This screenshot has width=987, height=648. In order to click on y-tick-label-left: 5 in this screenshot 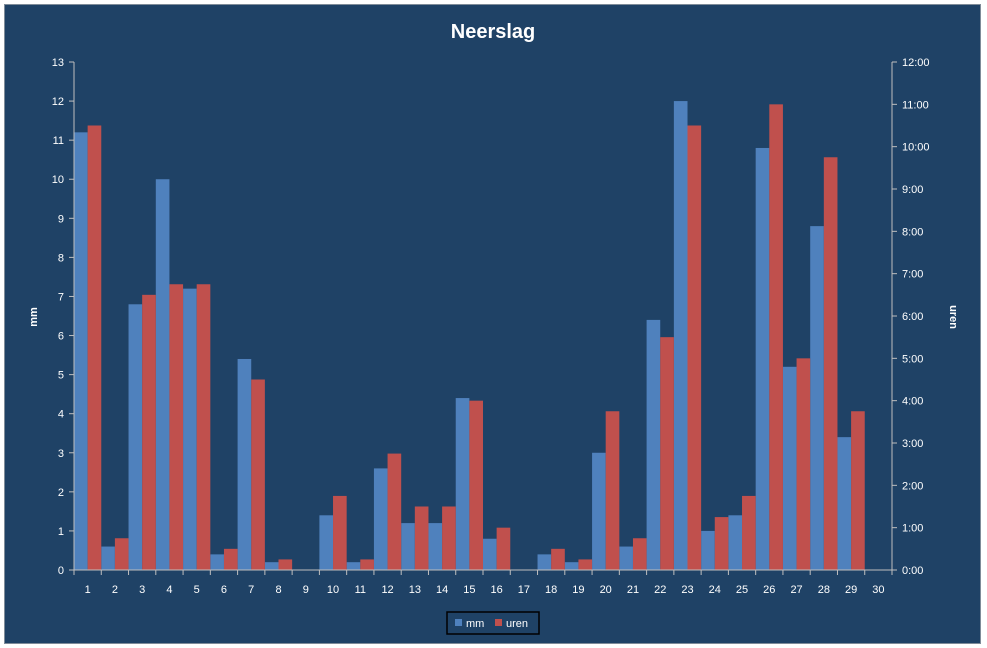, I will do `click(61, 376)`.